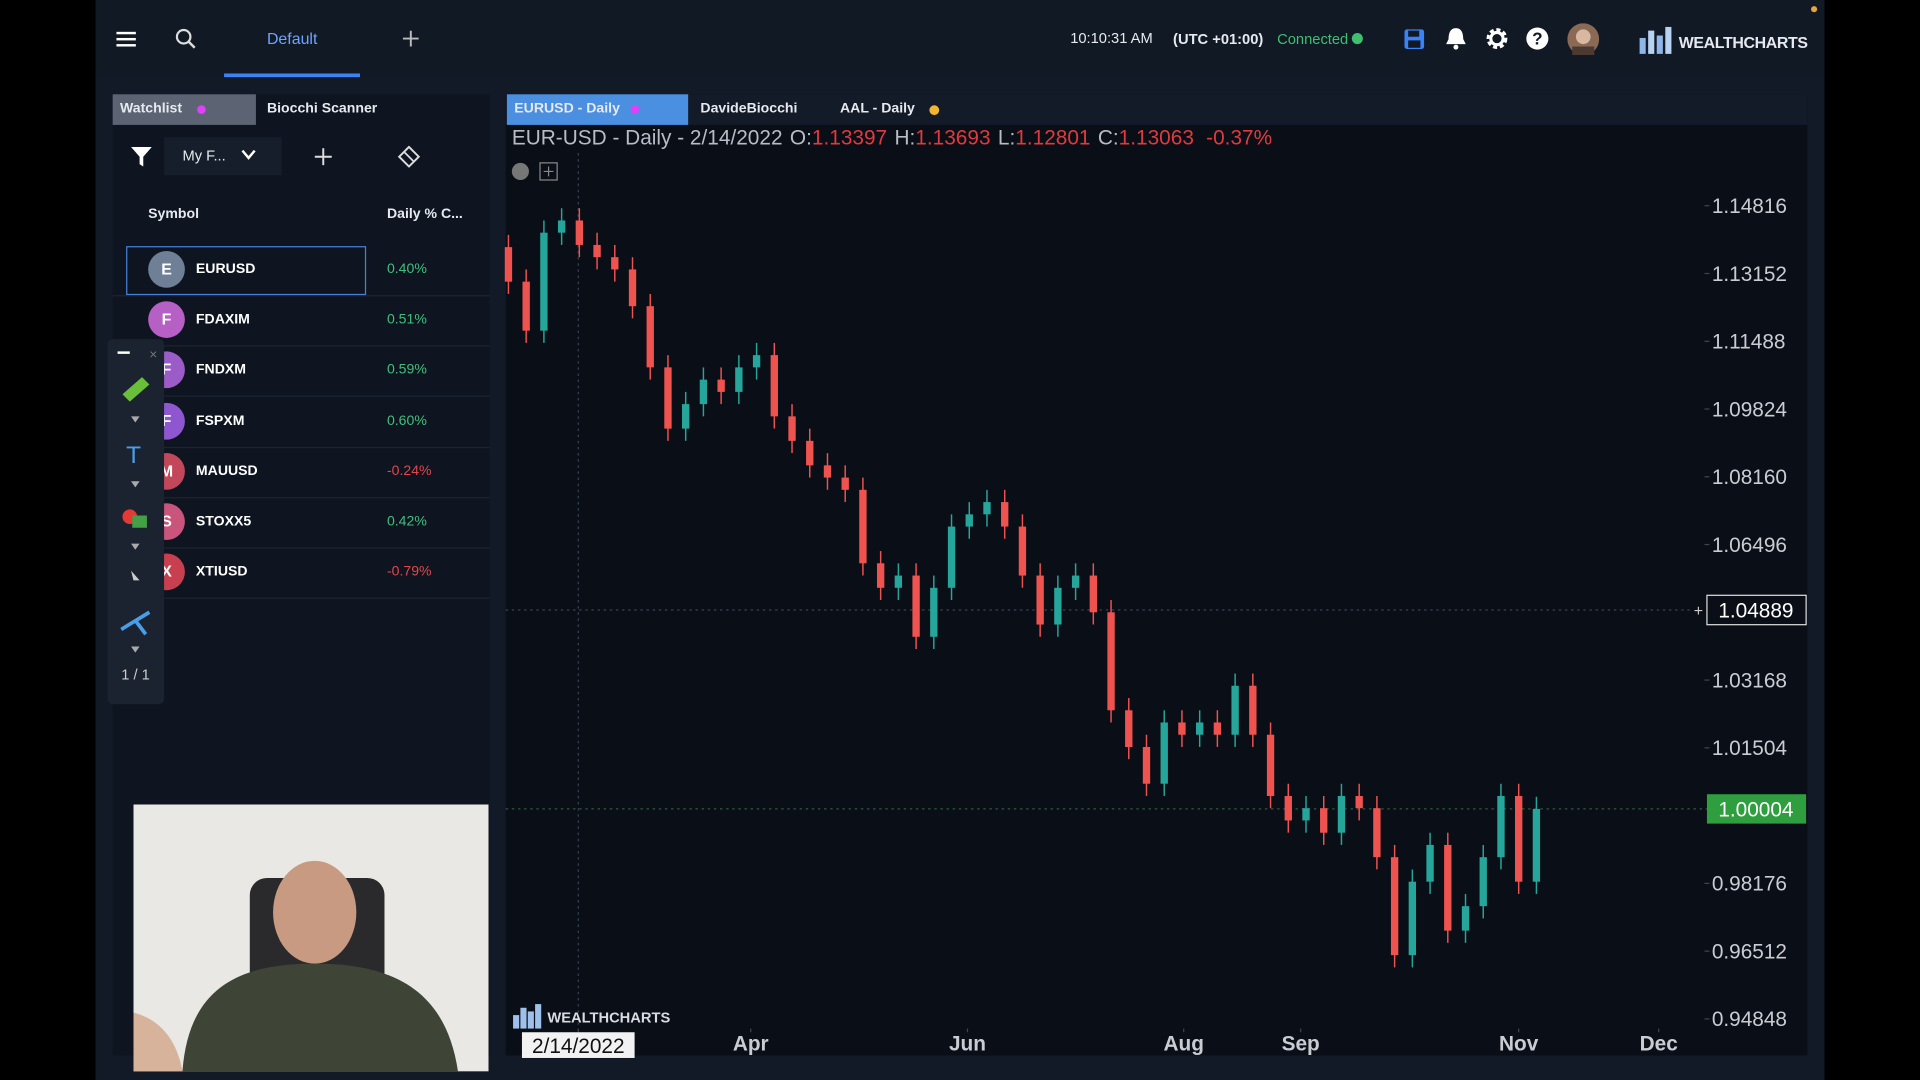  I want to click on watchlist-tab-bg, so click(184, 109).